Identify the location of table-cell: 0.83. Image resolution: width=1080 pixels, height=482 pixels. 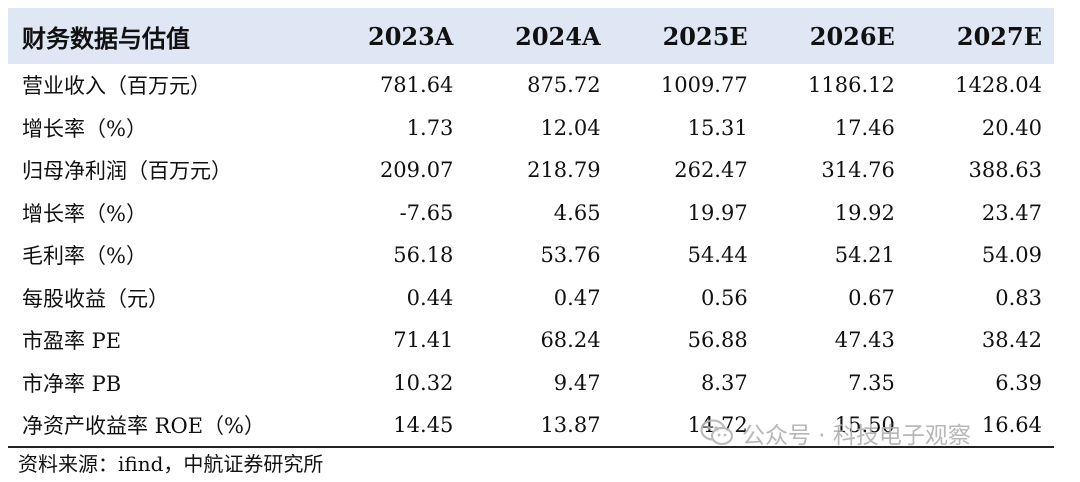
(1018, 297).